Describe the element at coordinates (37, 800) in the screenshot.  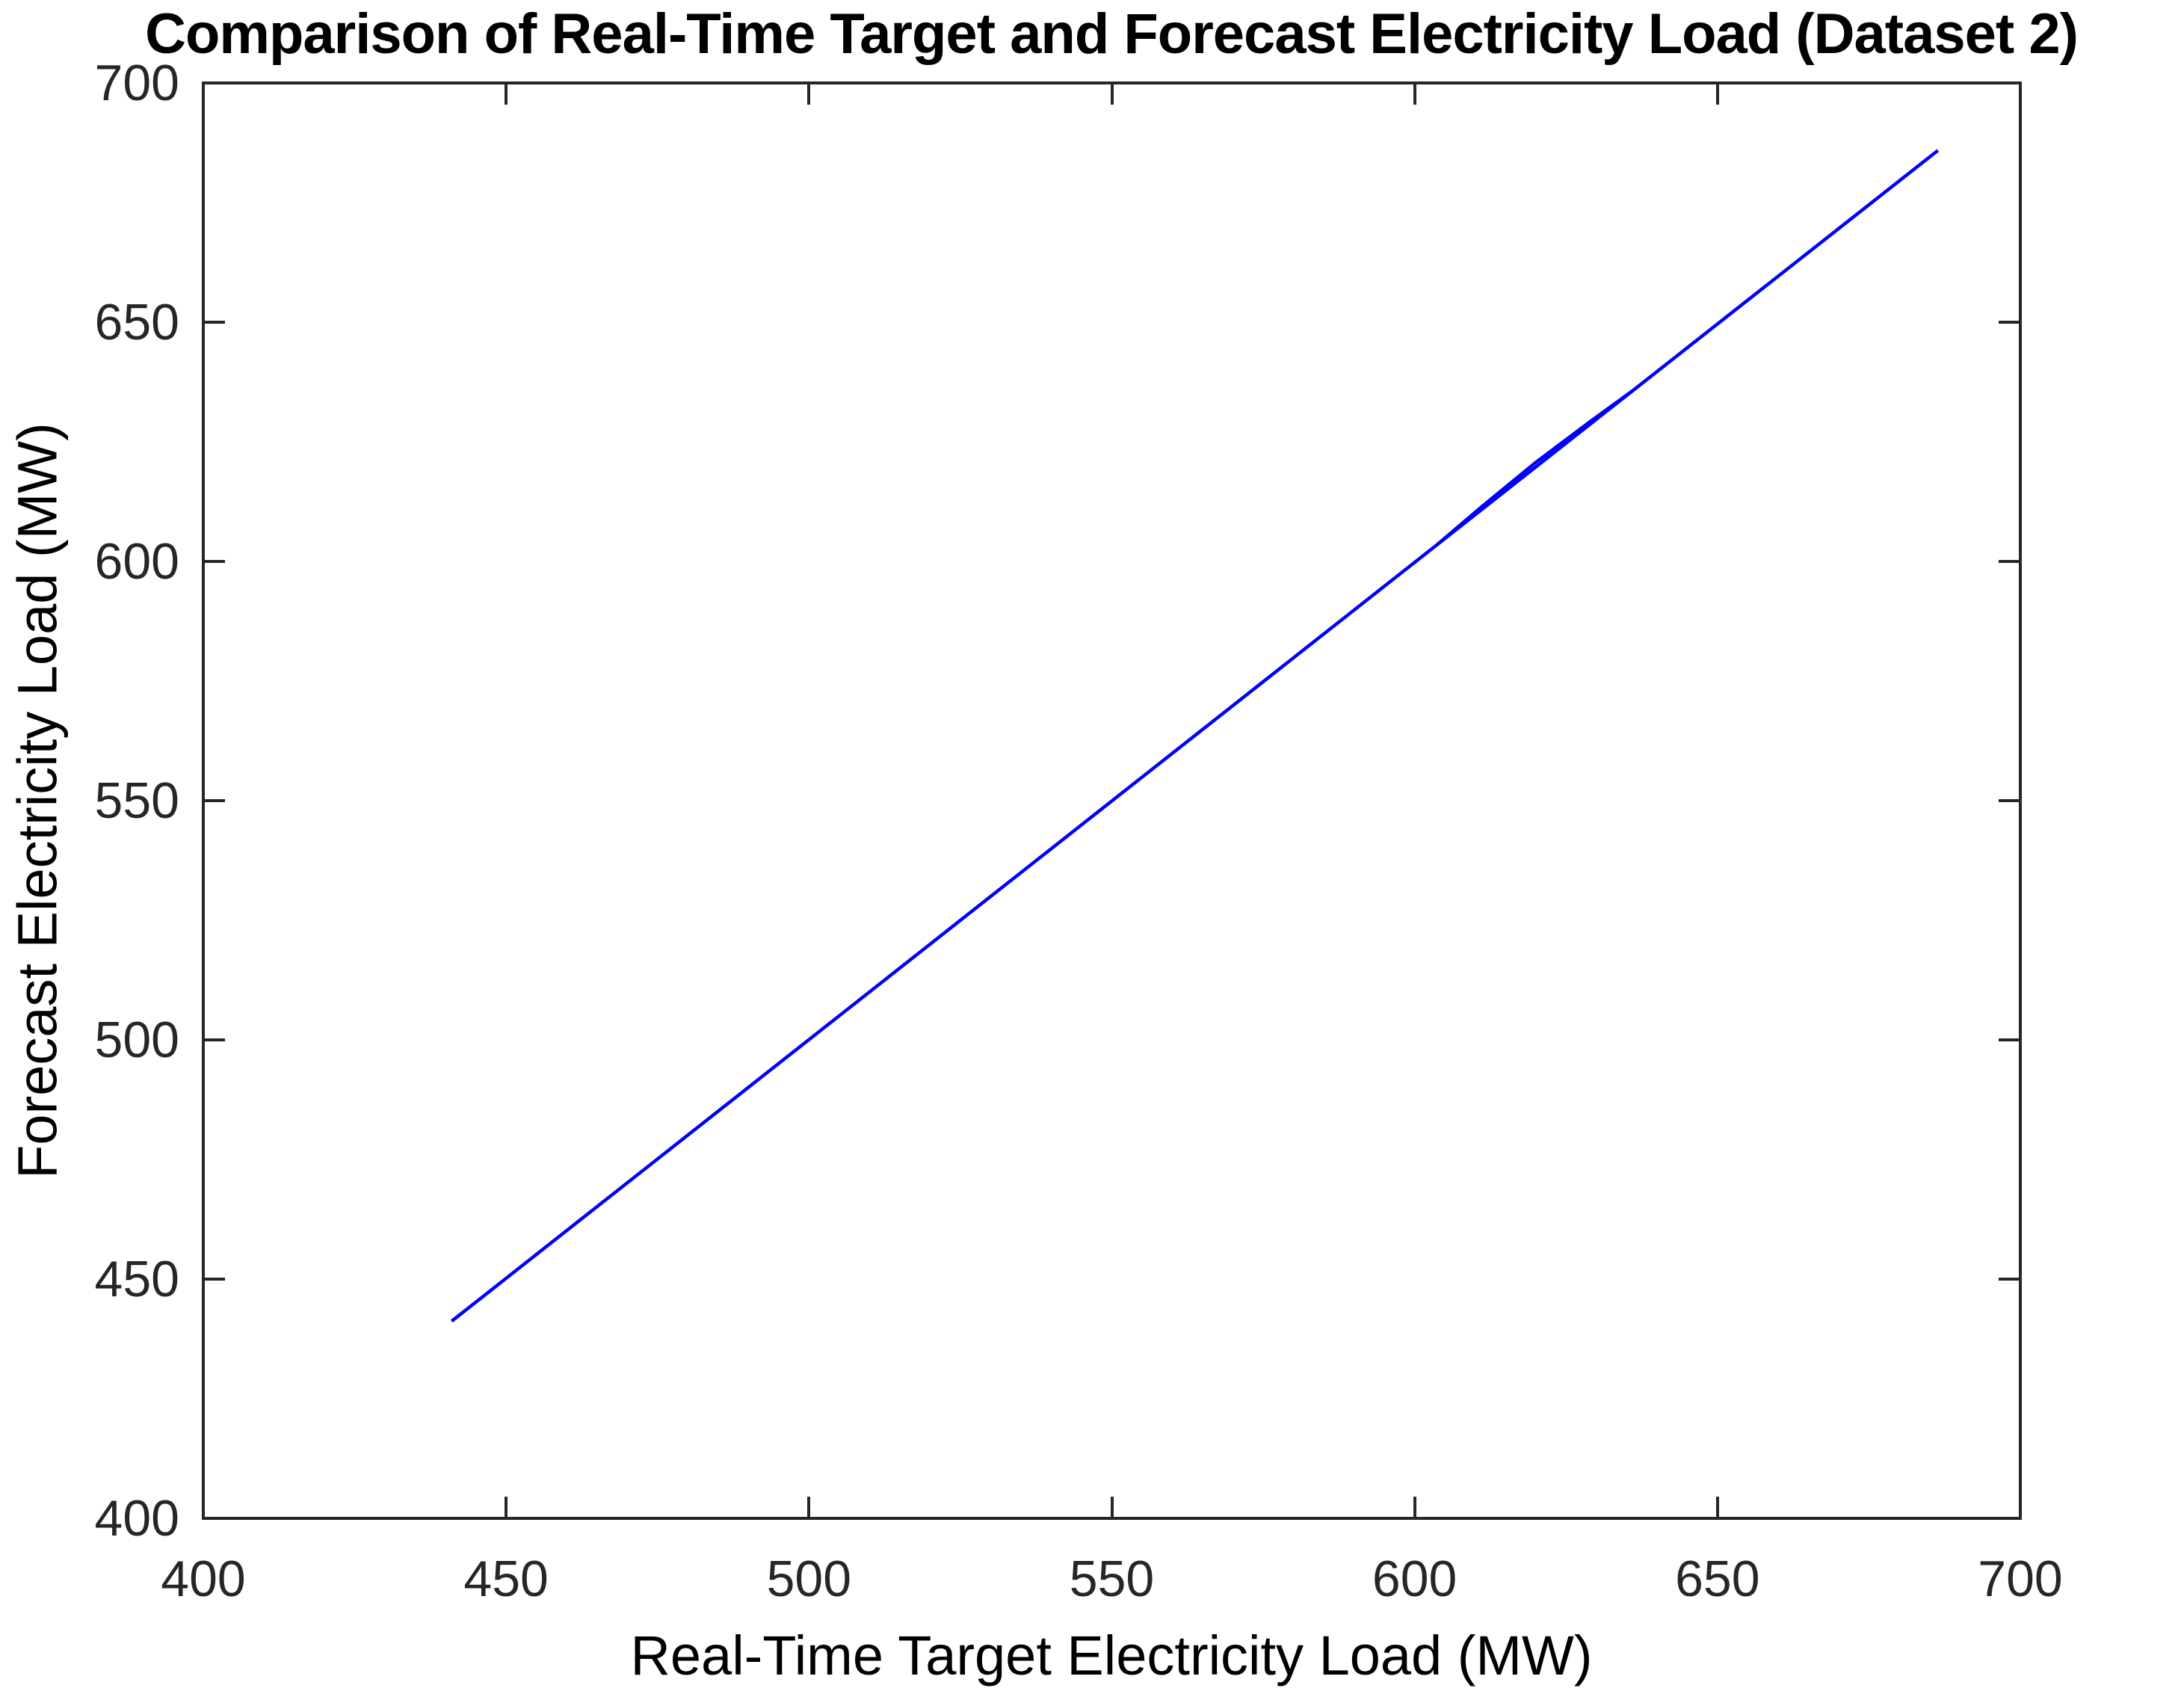
I see `y-axis-label: Forecast Electricity Load (MW)` at that location.